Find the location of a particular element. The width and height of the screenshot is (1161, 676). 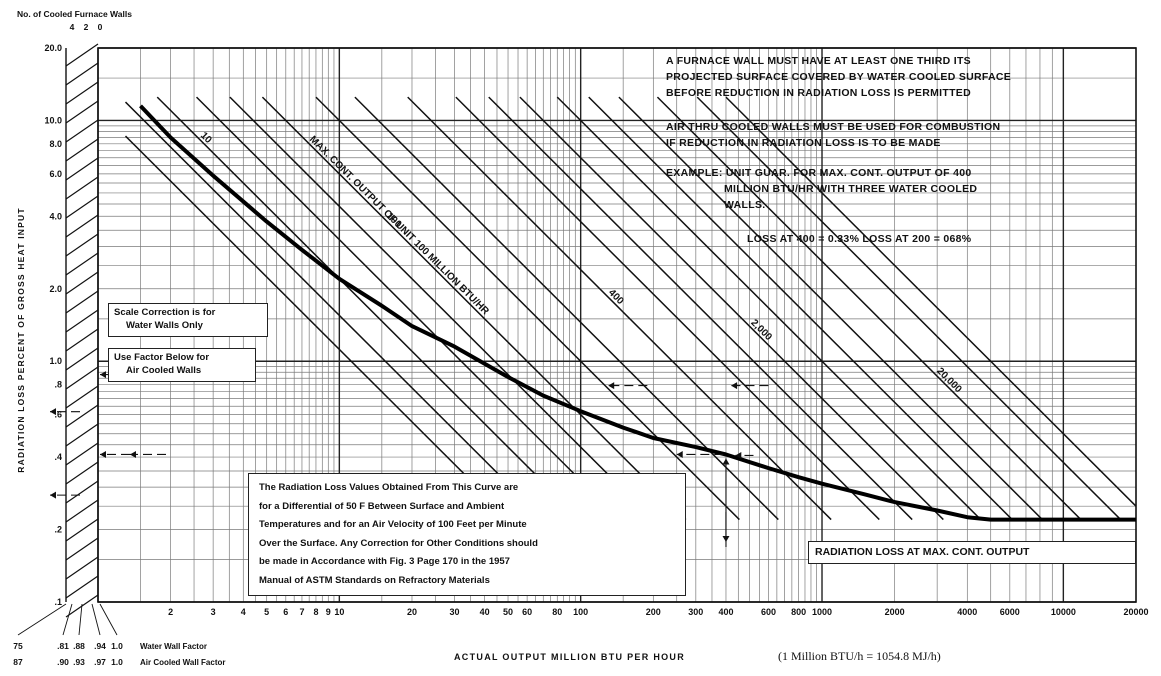

y-tick-label: 1.0 is located at coordinates (55, 361).